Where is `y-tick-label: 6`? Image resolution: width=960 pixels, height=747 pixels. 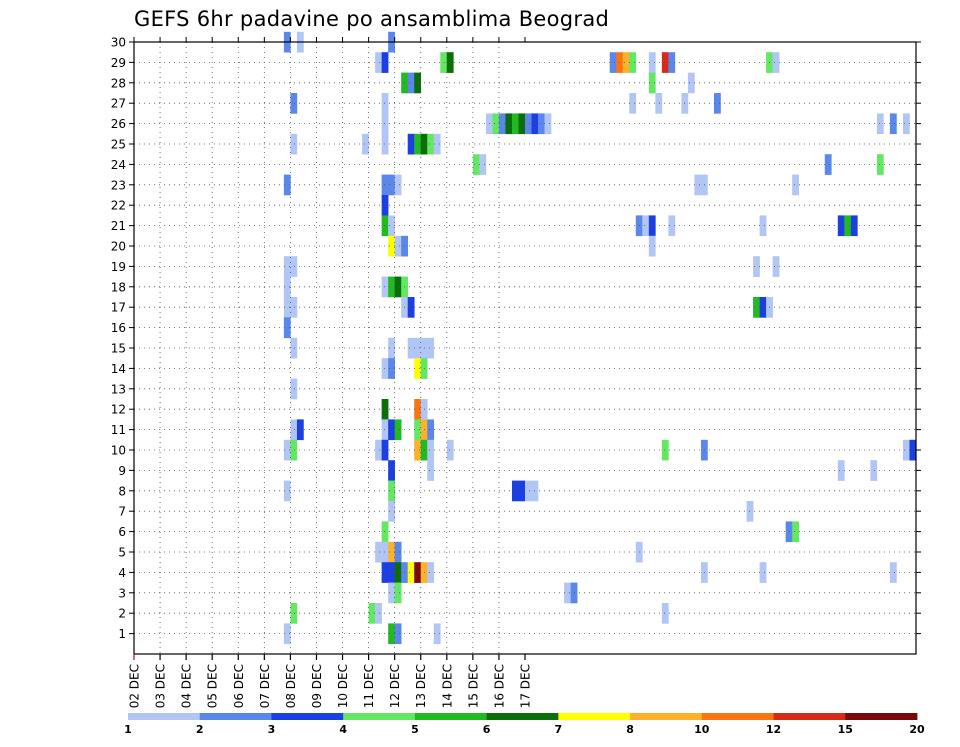
y-tick-label: 6 is located at coordinates (122, 532).